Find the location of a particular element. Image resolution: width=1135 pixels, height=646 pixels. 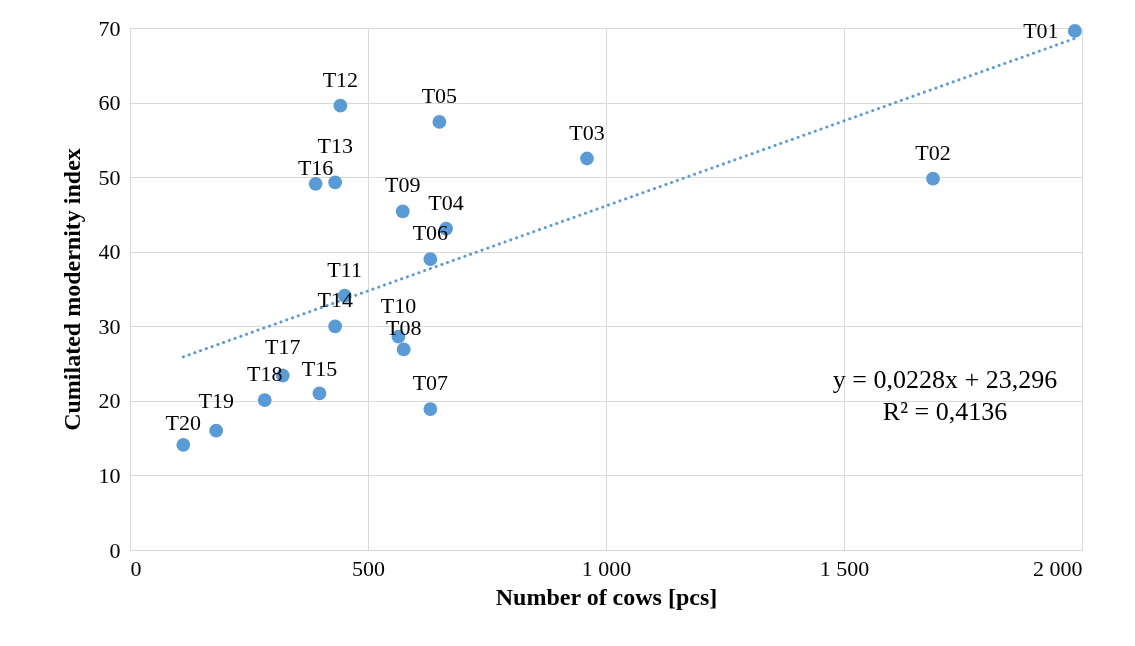

y-tick-label: 0 is located at coordinates (115, 550).